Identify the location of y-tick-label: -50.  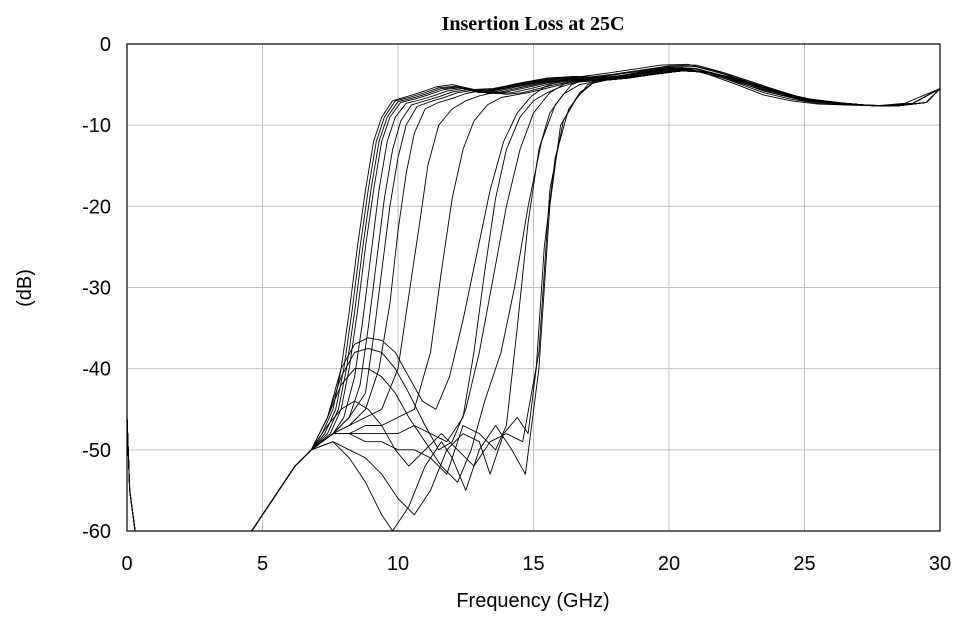
(96, 451).